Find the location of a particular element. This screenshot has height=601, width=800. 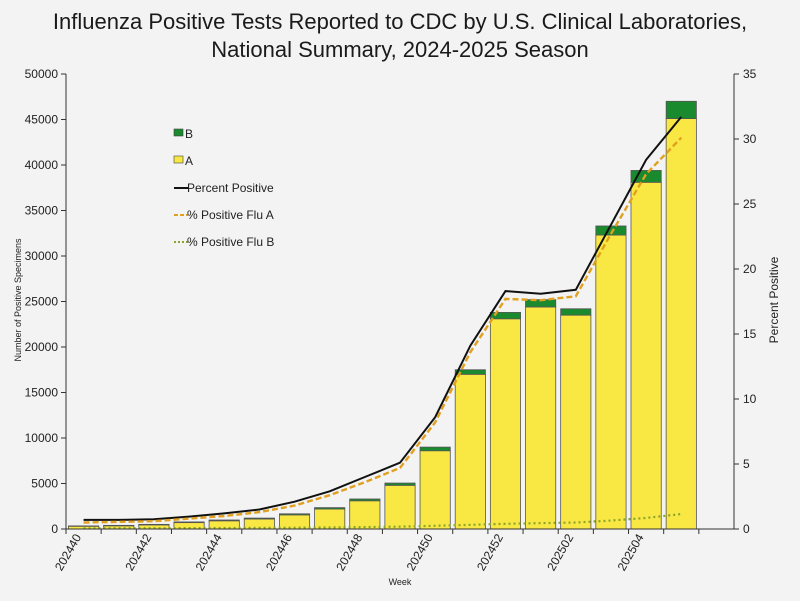

y-right-tick-label: 35 is located at coordinates (750, 74).